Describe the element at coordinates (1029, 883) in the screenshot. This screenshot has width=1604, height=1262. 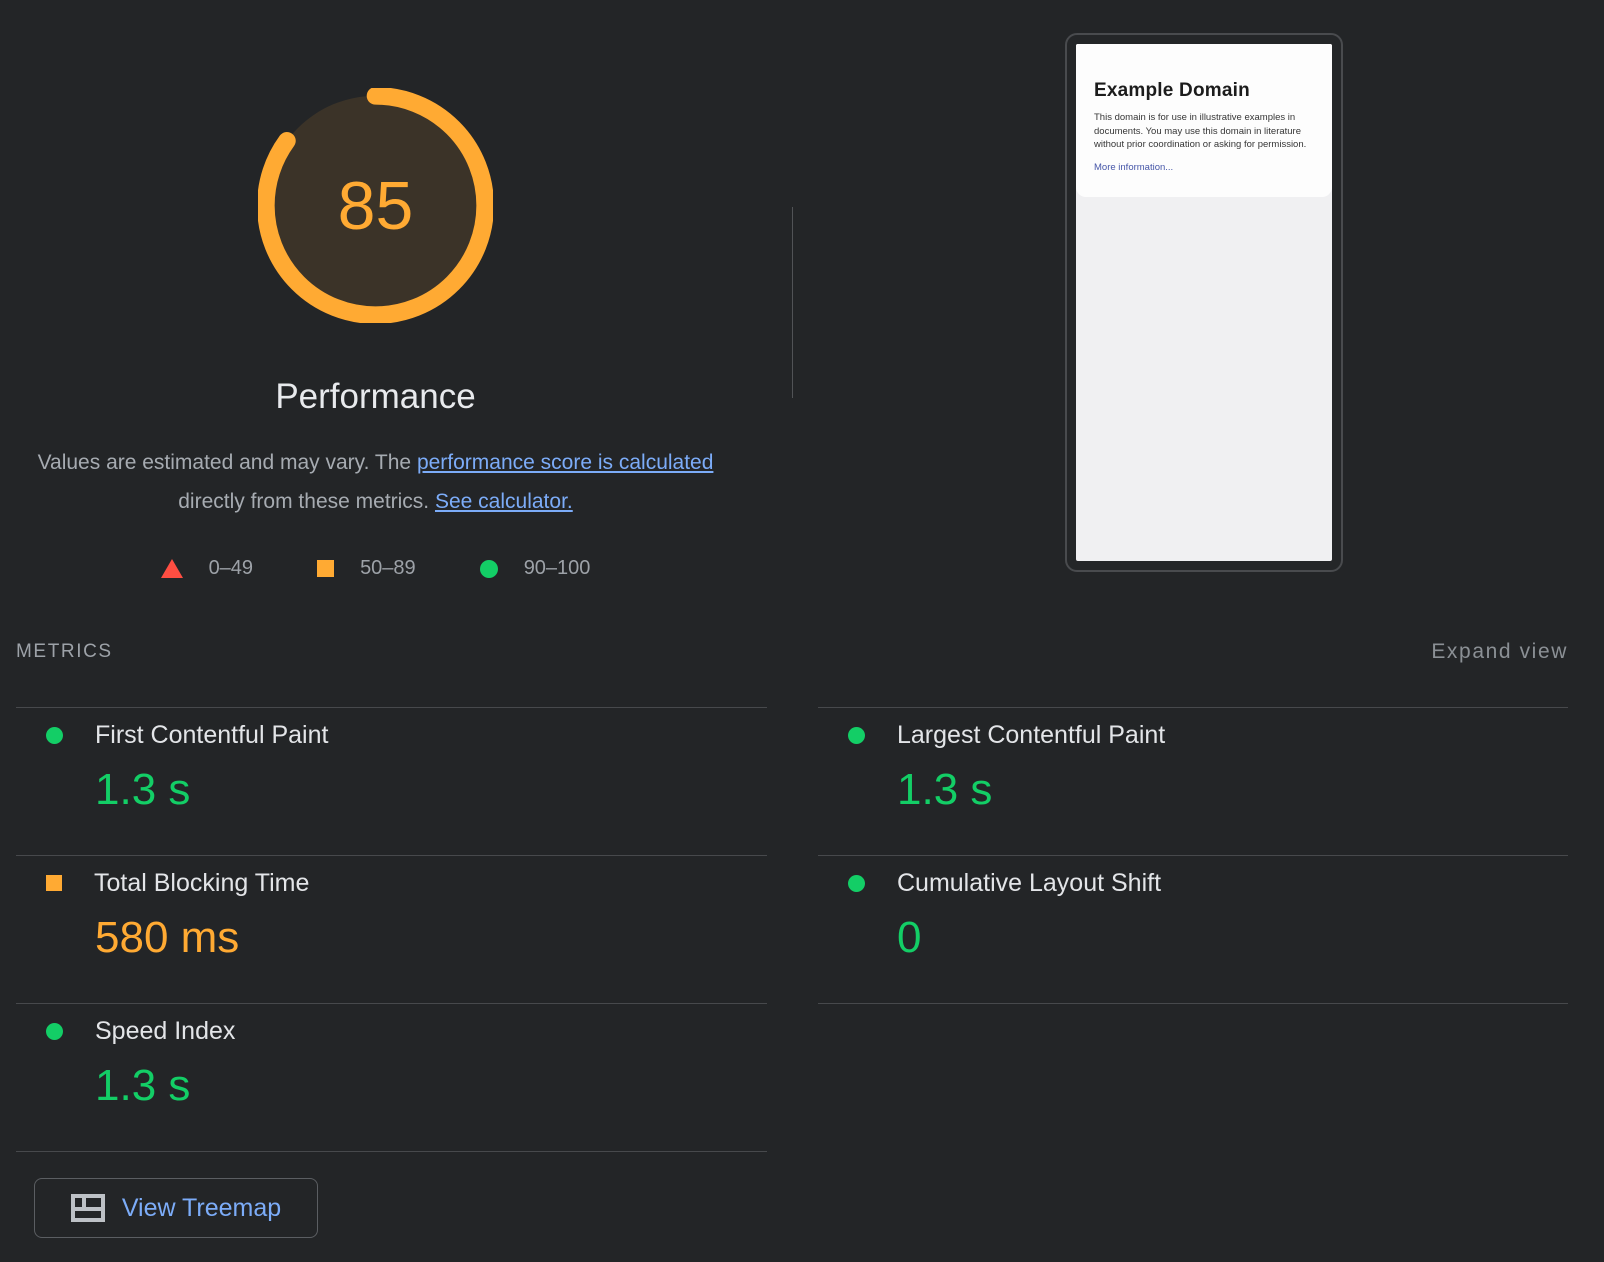
I see `metric-name: Cumulative Layout Shift` at that location.